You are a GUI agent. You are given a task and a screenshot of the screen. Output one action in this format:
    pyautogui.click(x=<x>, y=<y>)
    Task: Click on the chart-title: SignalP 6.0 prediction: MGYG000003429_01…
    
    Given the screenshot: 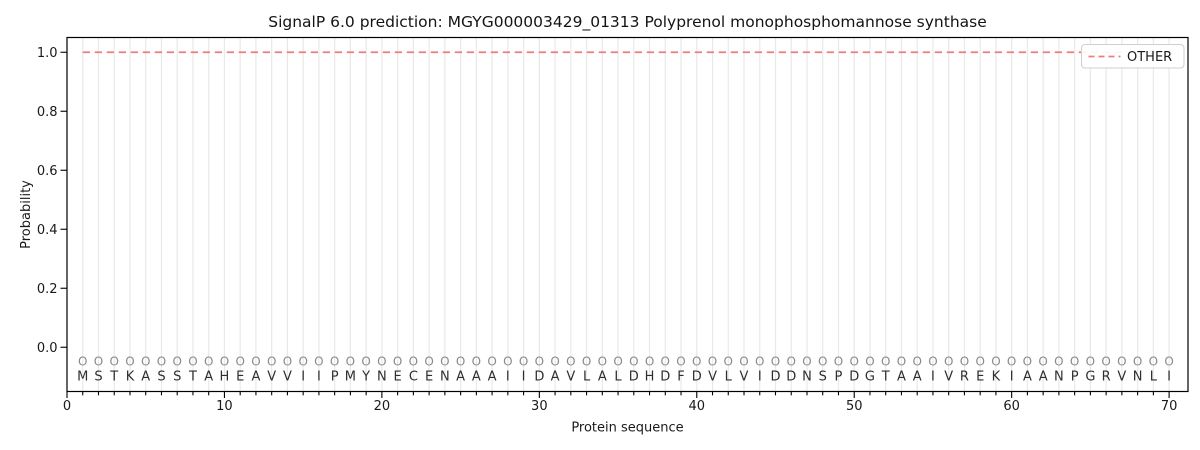 What is the action you would take?
    pyautogui.click(x=627, y=22)
    